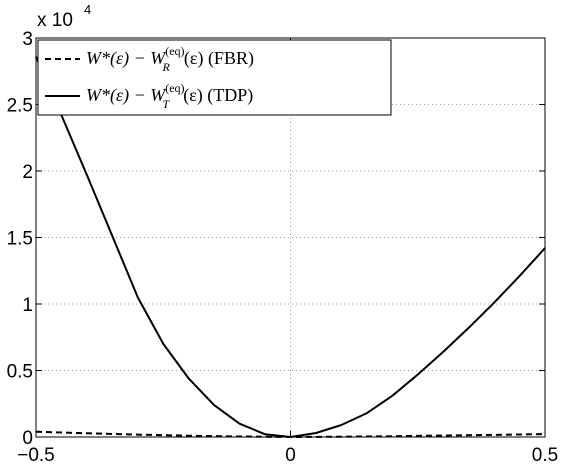 The image size is (565, 464). I want to click on y-tick-label: 2.5, so click(20, 106).